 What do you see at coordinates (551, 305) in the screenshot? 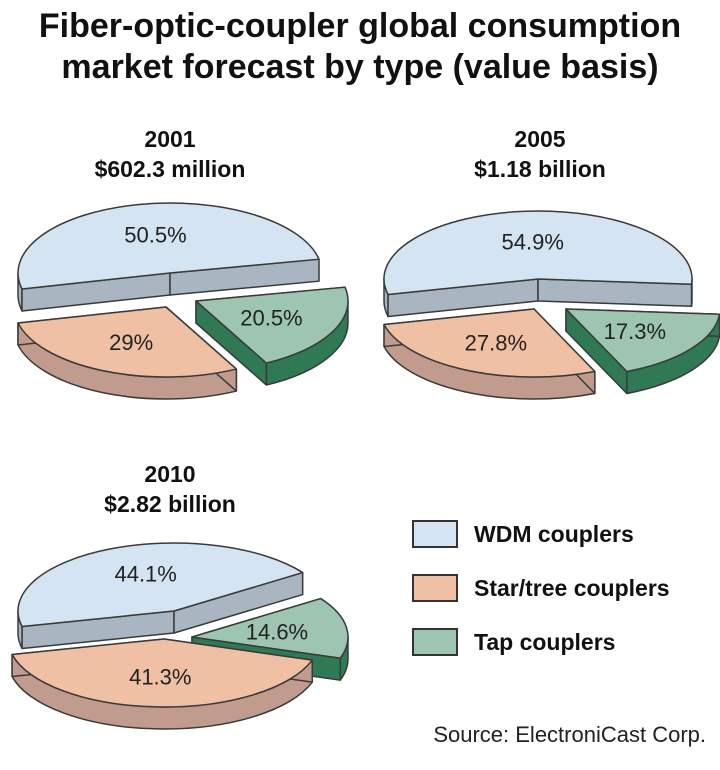
I see `pie-2005: 54.9% 17.3% 27.8%` at bounding box center [551, 305].